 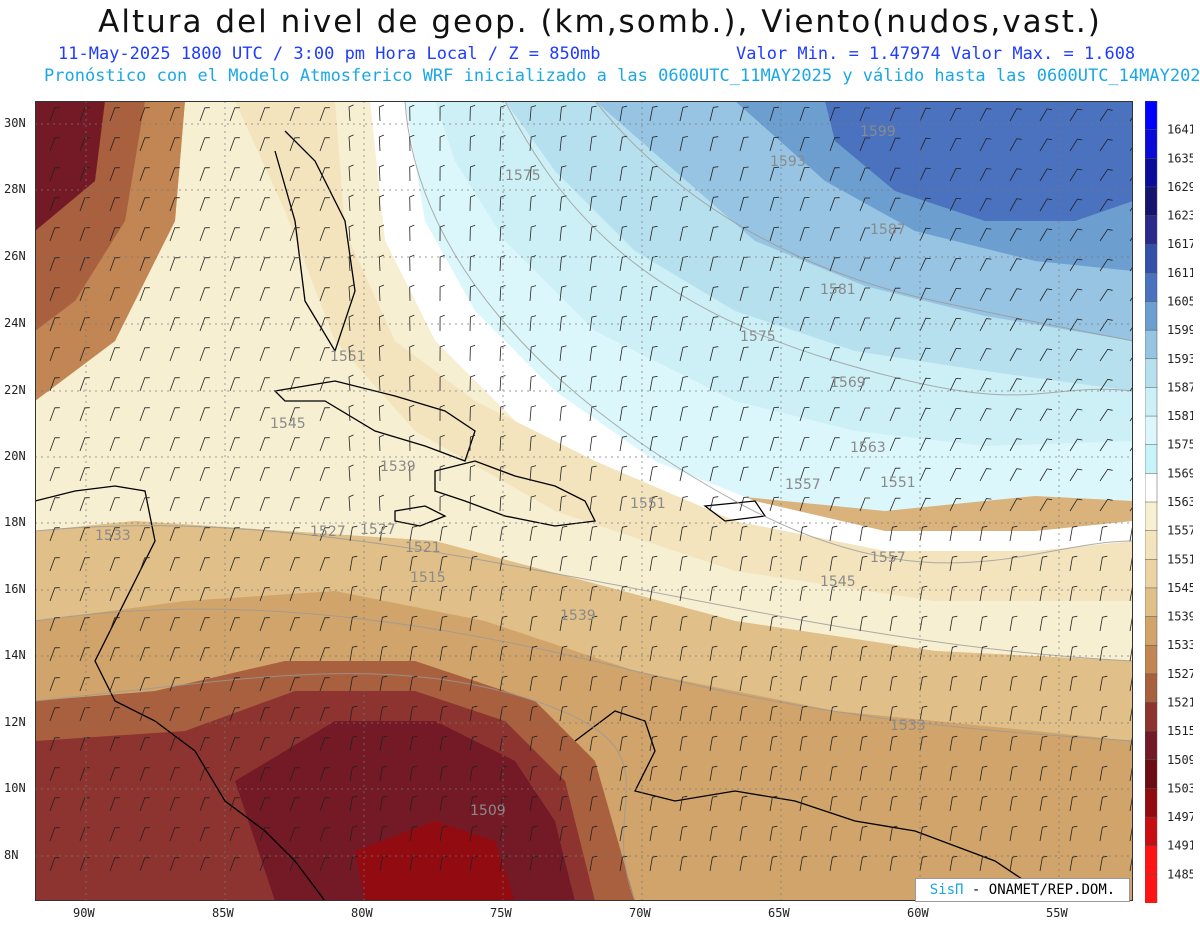 I want to click on contour-label: 1587, so click(x=888, y=230).